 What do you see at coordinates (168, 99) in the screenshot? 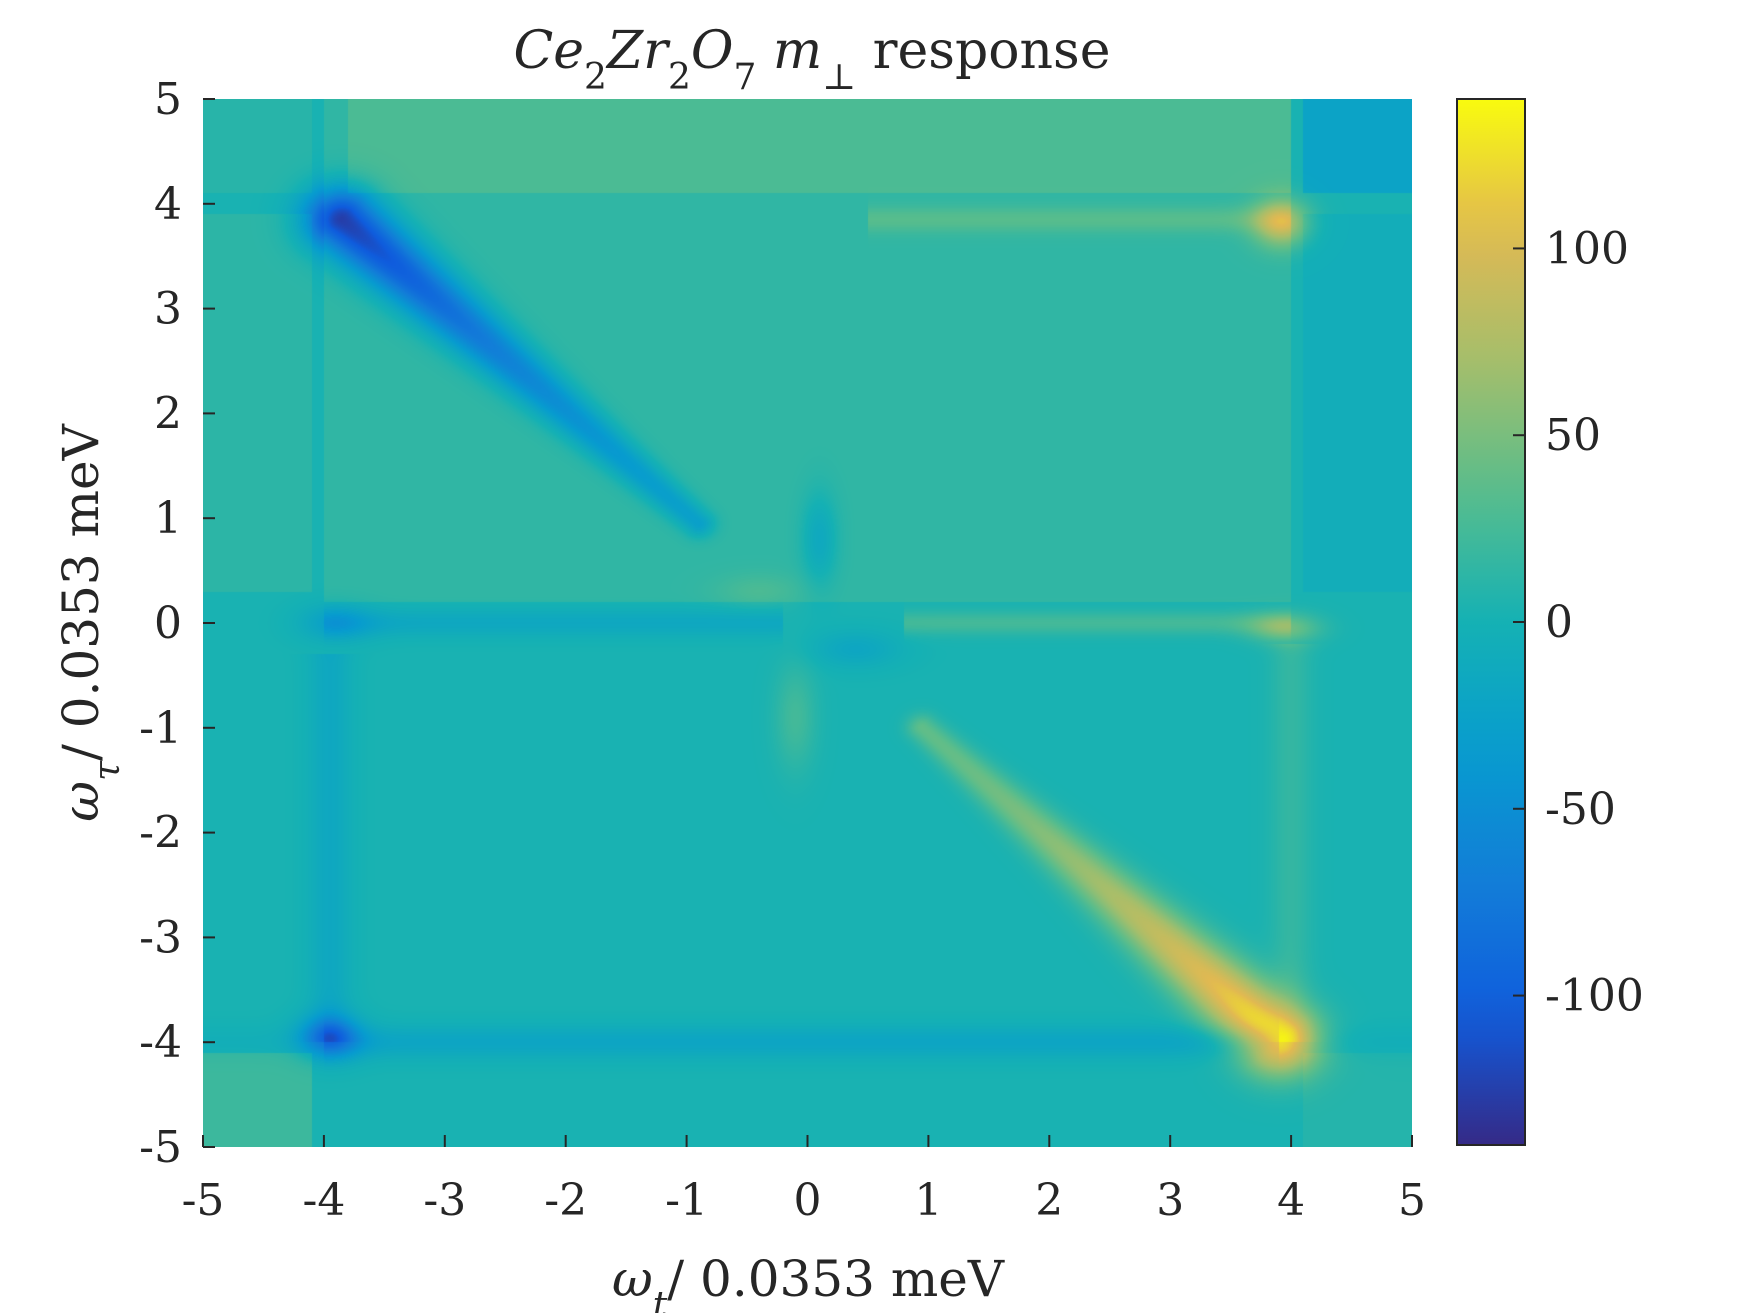
I see `y-tick-label: 5` at bounding box center [168, 99].